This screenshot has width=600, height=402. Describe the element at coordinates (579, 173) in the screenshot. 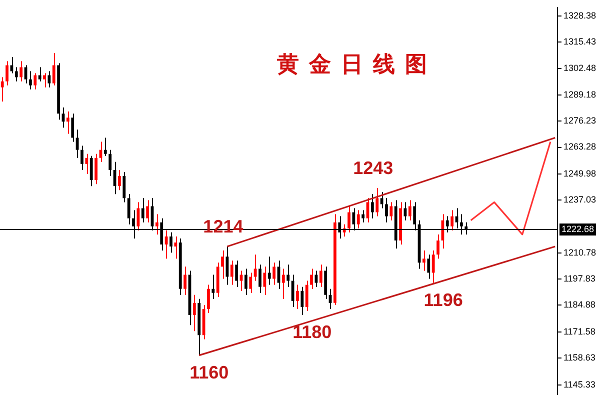

I see `y-tick-label: 1249.98` at that location.